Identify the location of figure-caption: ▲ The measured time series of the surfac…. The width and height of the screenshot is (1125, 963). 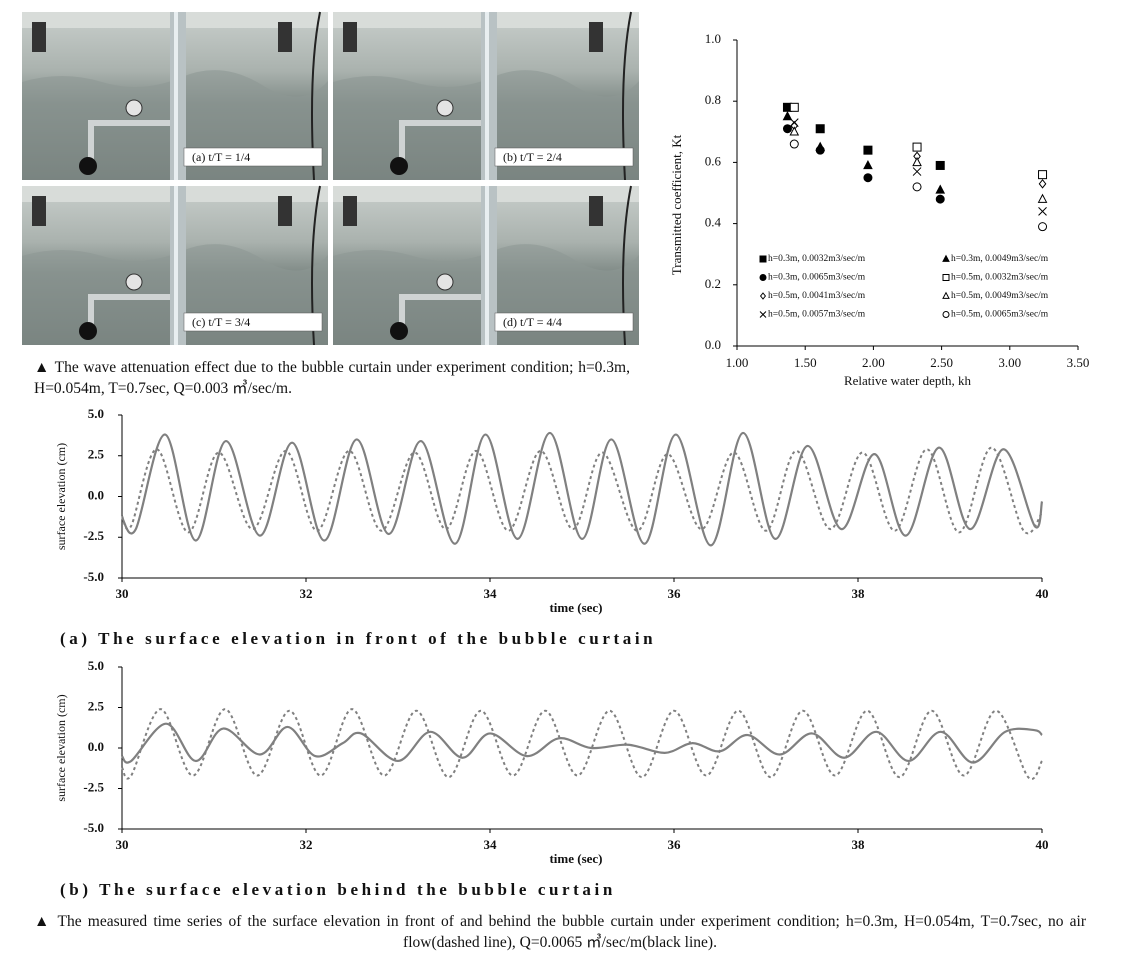
(560, 932).